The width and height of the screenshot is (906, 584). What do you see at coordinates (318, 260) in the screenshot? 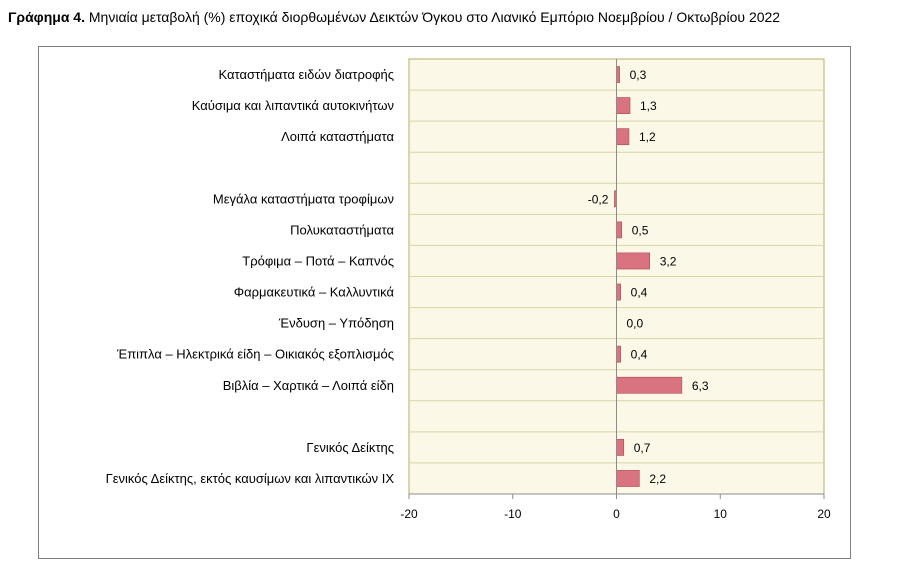
I see `category-label: Τρόφιμα – Ποτά – Καπνός` at bounding box center [318, 260].